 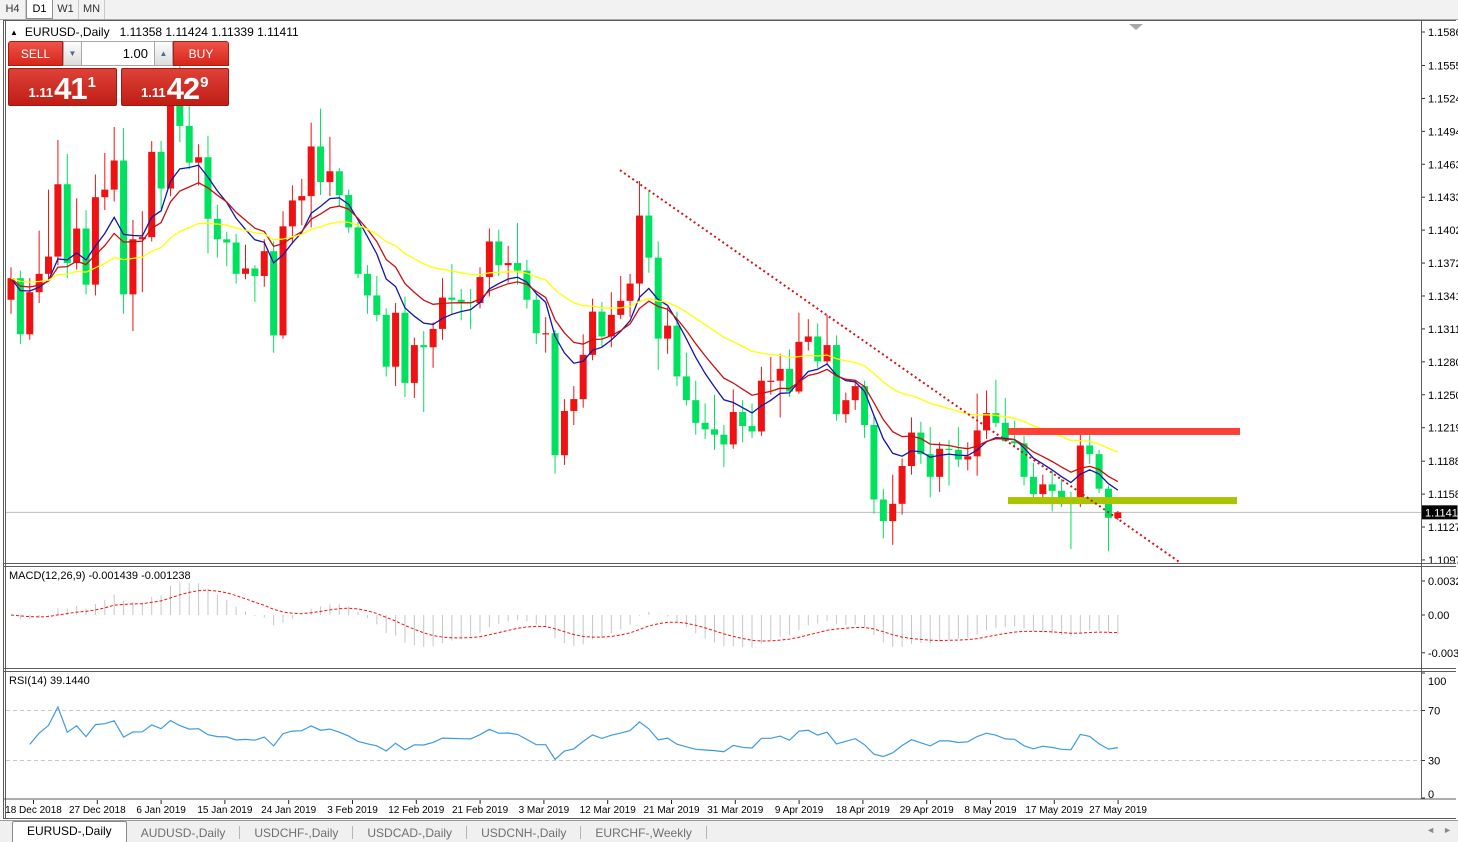 What do you see at coordinates (1136, 27) in the screenshot?
I see `panel-grip-icon` at bounding box center [1136, 27].